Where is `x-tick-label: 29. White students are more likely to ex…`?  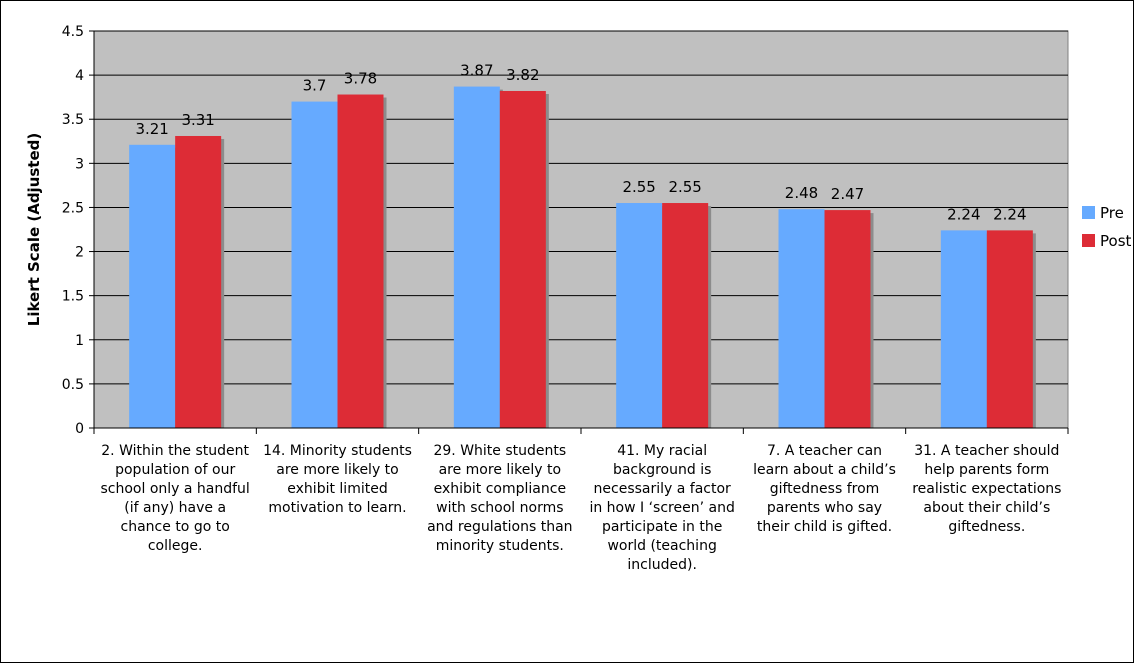 x-tick-label: 29. White students are more likely to ex… is located at coordinates (500, 498).